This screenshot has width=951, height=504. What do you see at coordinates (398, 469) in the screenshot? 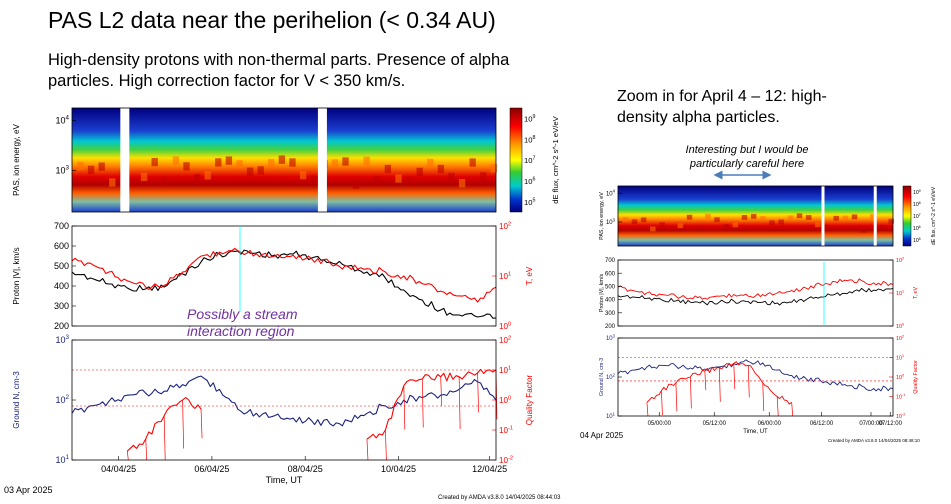
I see `x-tick-label: 10/04/25` at bounding box center [398, 469].